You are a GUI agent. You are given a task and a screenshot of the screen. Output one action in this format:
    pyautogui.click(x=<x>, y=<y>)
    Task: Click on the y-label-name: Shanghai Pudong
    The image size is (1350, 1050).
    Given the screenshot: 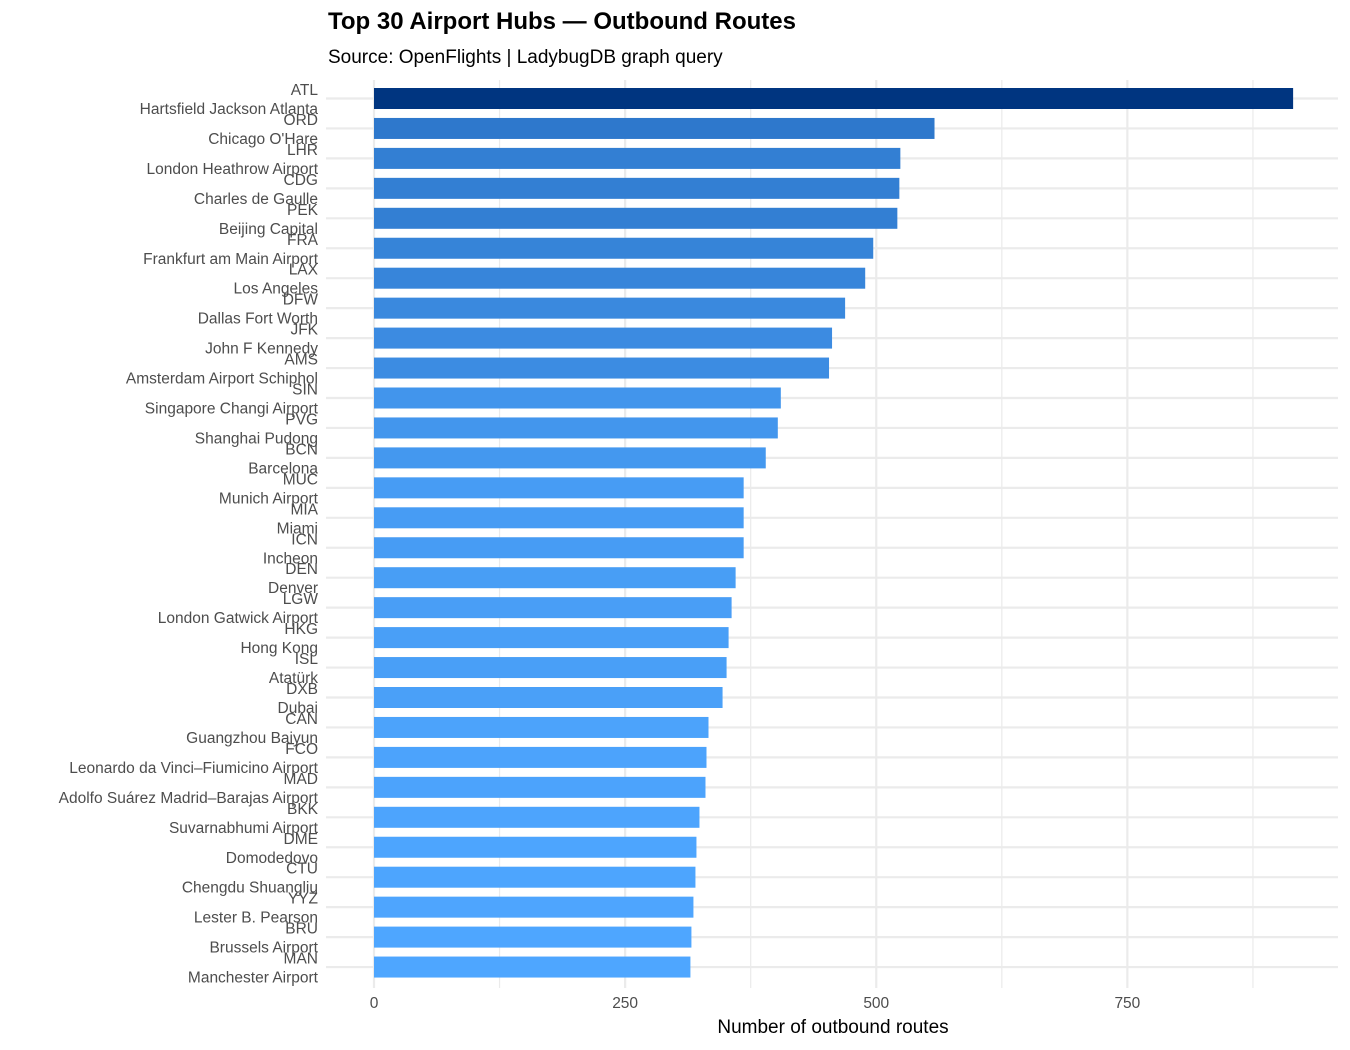 What is the action you would take?
    pyautogui.click(x=256, y=438)
    